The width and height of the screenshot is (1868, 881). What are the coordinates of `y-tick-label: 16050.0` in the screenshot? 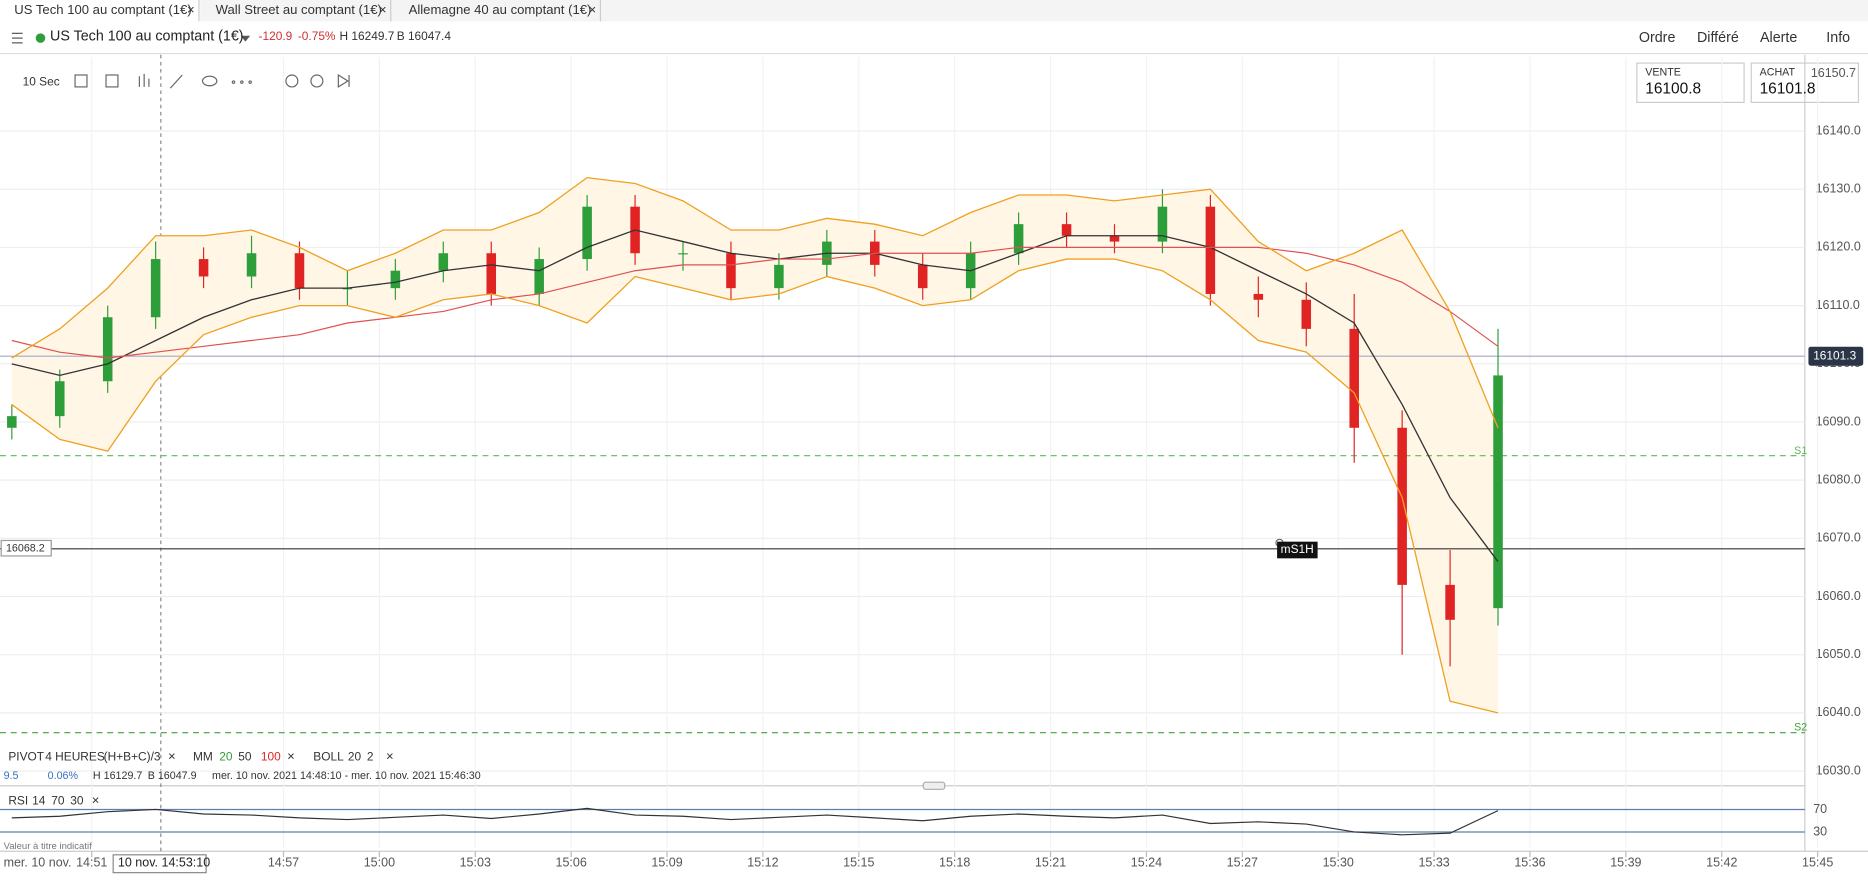 It's located at (1838, 654).